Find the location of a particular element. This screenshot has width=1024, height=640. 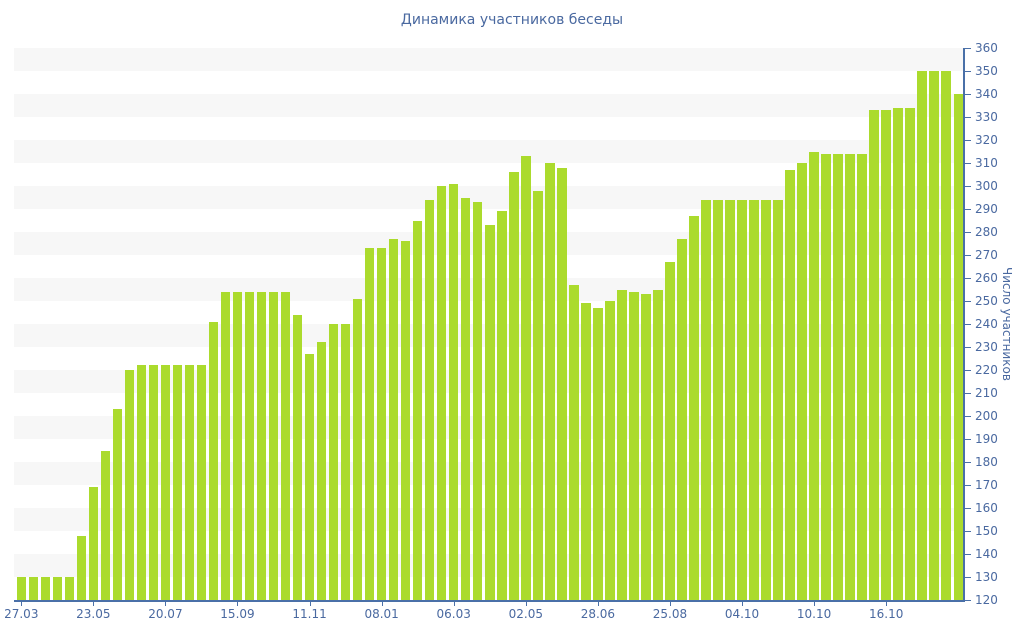

x-tick-label: 20.07 is located at coordinates (165, 614).